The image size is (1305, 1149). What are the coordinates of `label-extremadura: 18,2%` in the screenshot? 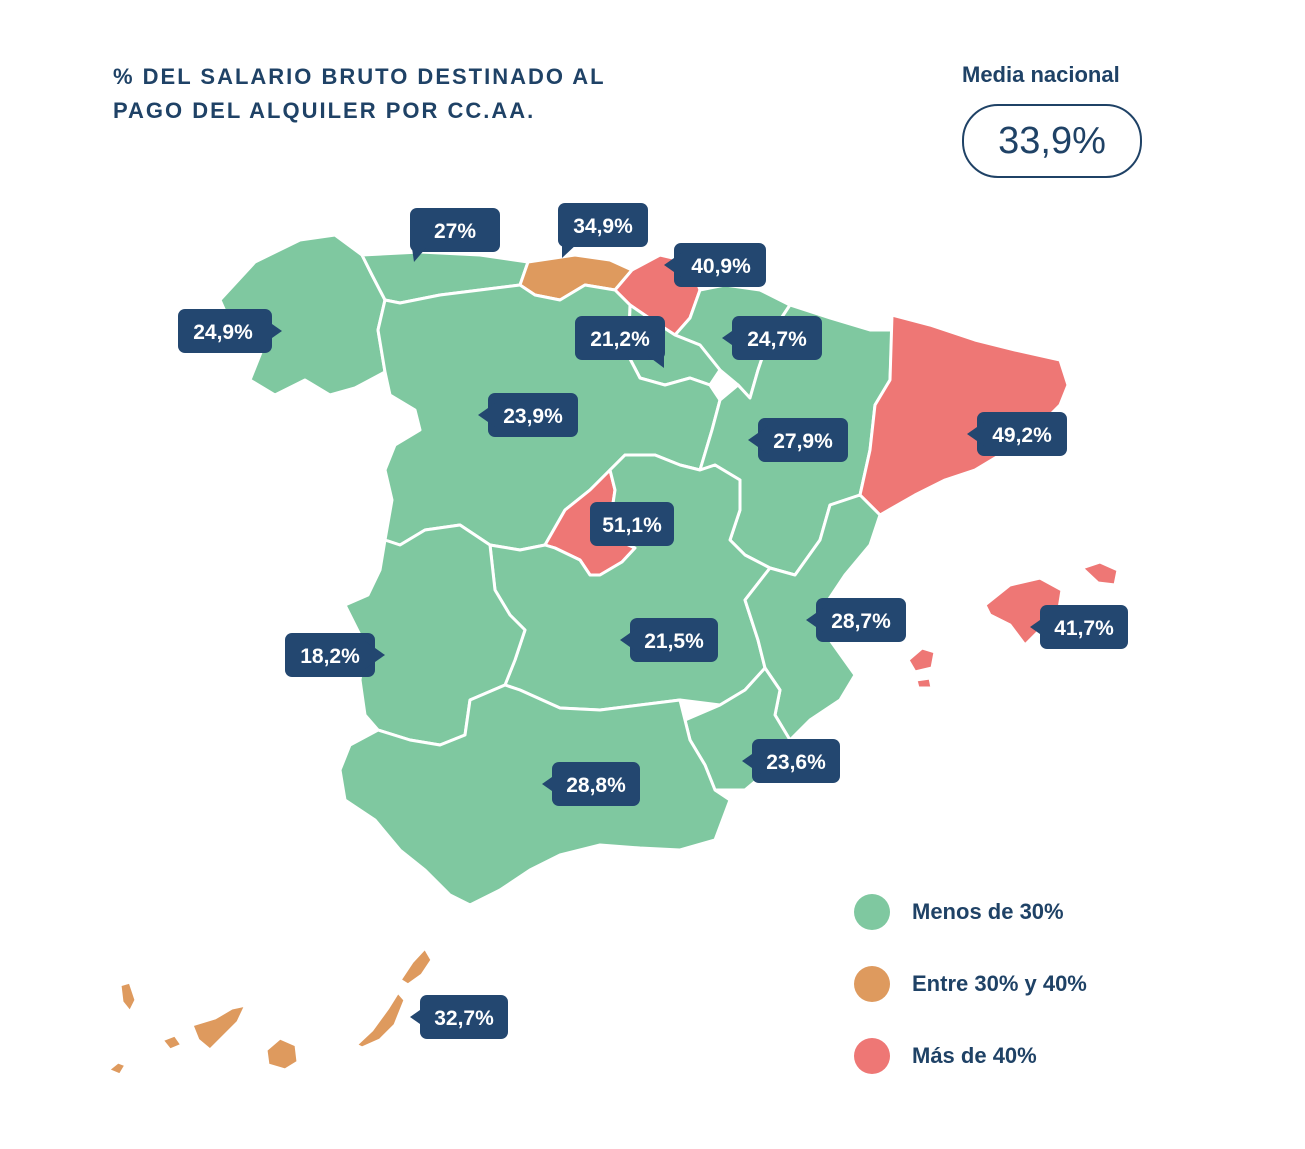 It's located at (335, 655).